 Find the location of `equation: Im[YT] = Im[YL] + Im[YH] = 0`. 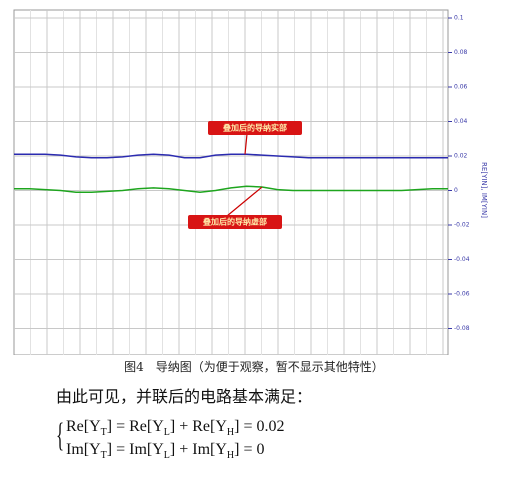

equation: Im[YT] = Im[YL] + Im[YH] = 0 is located at coordinates (165, 451).